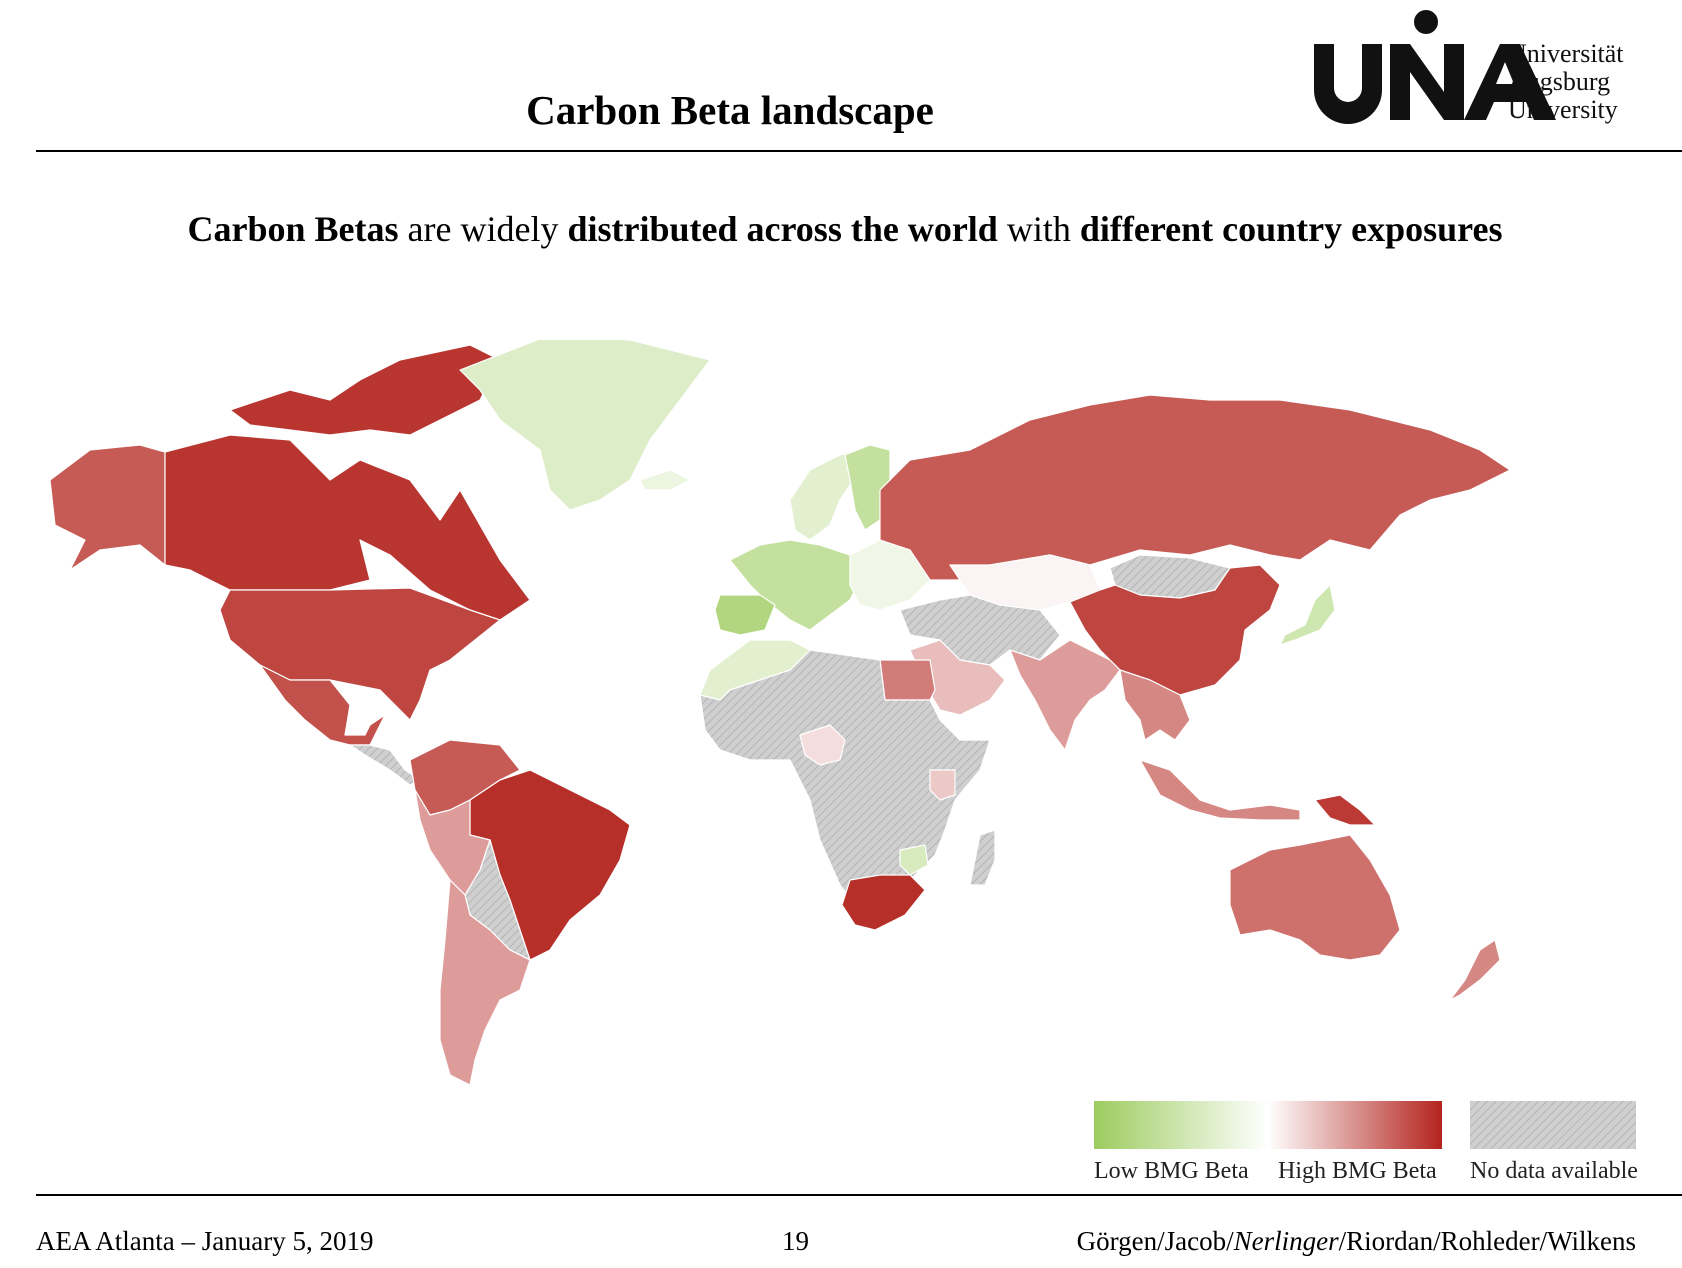 The height and width of the screenshot is (1268, 1682). I want to click on university-name: Universität Augsburg University, so click(1566, 82).